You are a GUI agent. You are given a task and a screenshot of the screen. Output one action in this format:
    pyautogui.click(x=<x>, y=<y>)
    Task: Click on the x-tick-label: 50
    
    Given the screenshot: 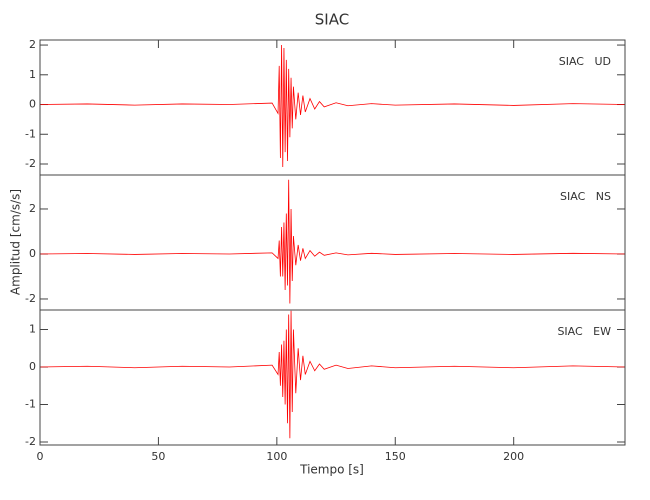 What is the action you would take?
    pyautogui.click(x=158, y=456)
    